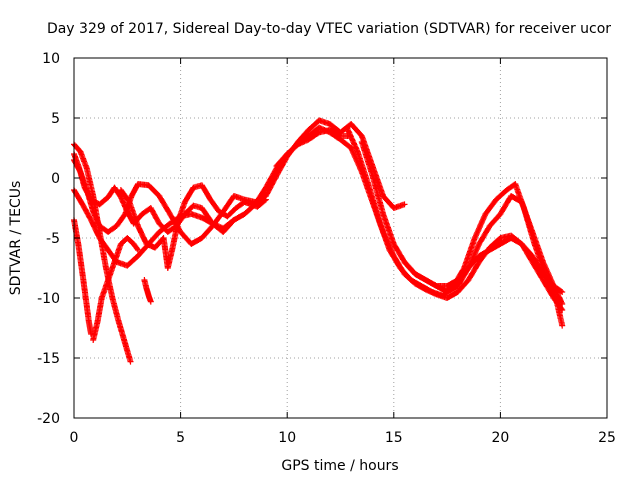  I want to click on y-tick-label: -10, so click(48, 299).